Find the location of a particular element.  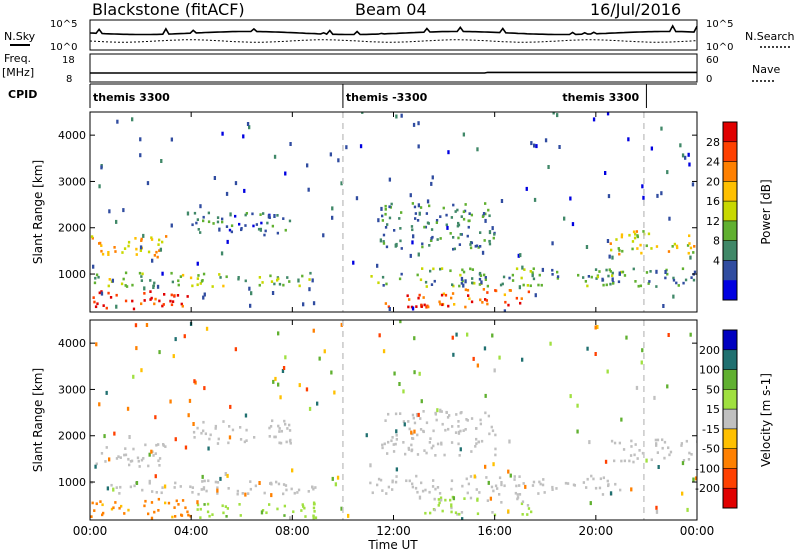

colorbar-label: -15 is located at coordinates (711, 429).